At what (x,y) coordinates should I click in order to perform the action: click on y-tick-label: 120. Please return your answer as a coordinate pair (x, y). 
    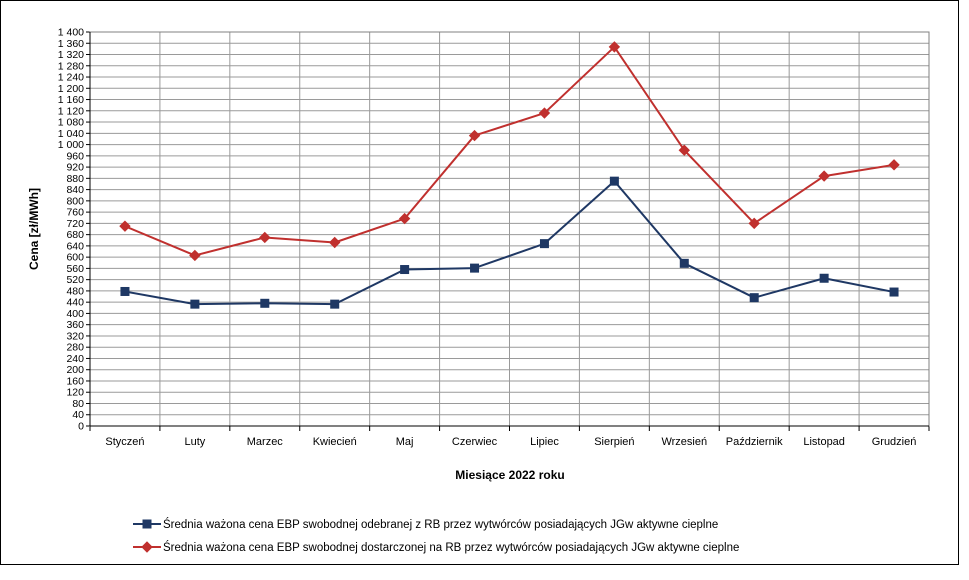
    Looking at the image, I should click on (75, 393).